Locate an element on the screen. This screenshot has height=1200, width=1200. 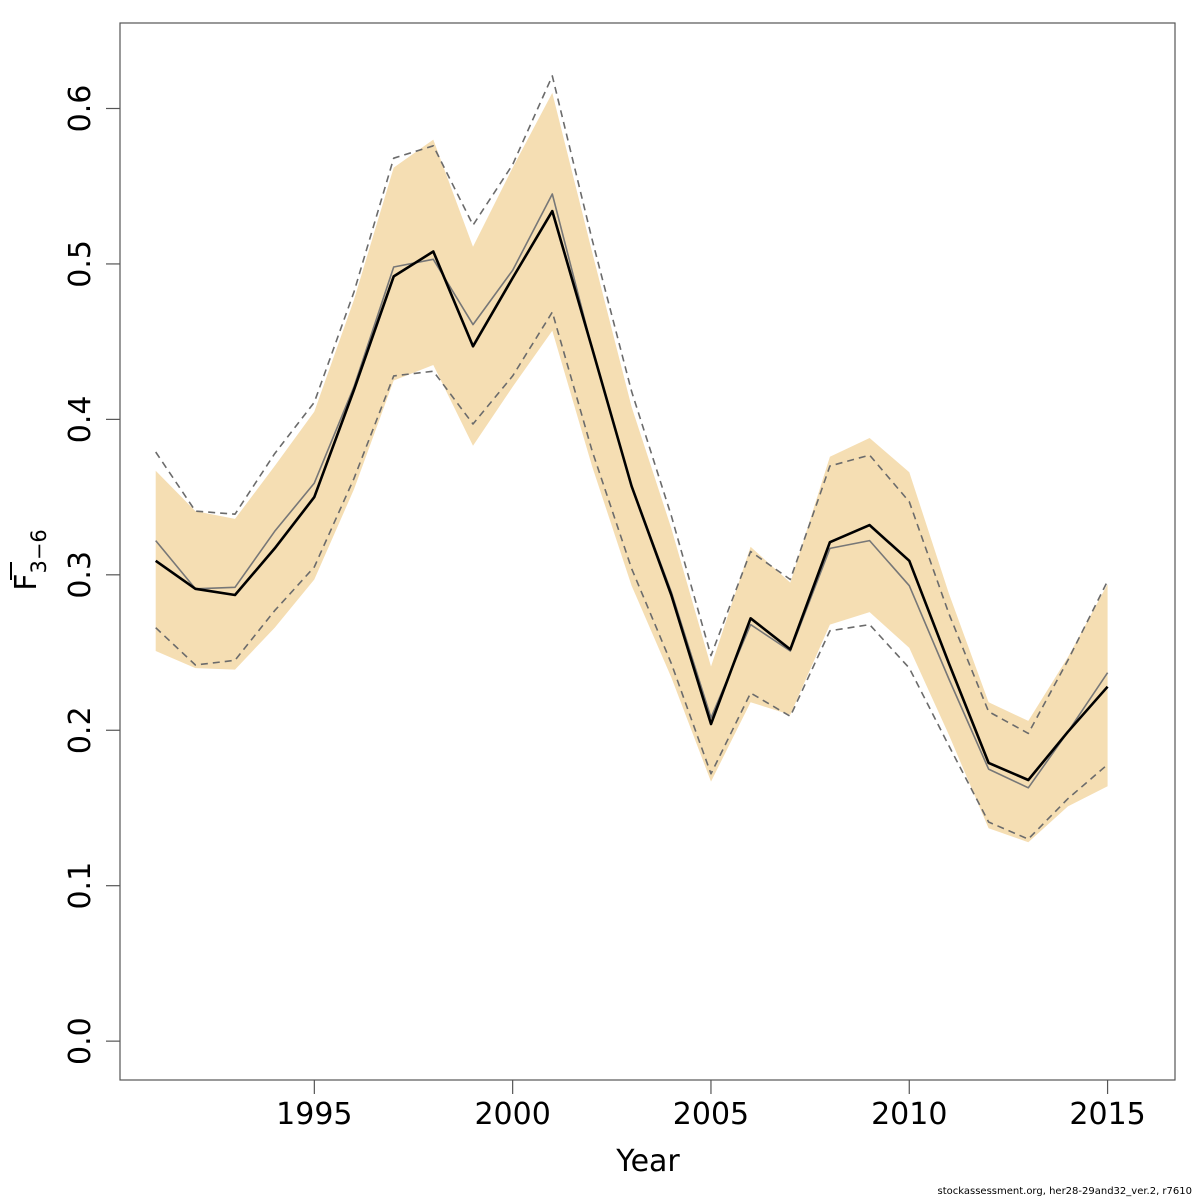
y-tick-label: 0.2 is located at coordinates (80, 730).